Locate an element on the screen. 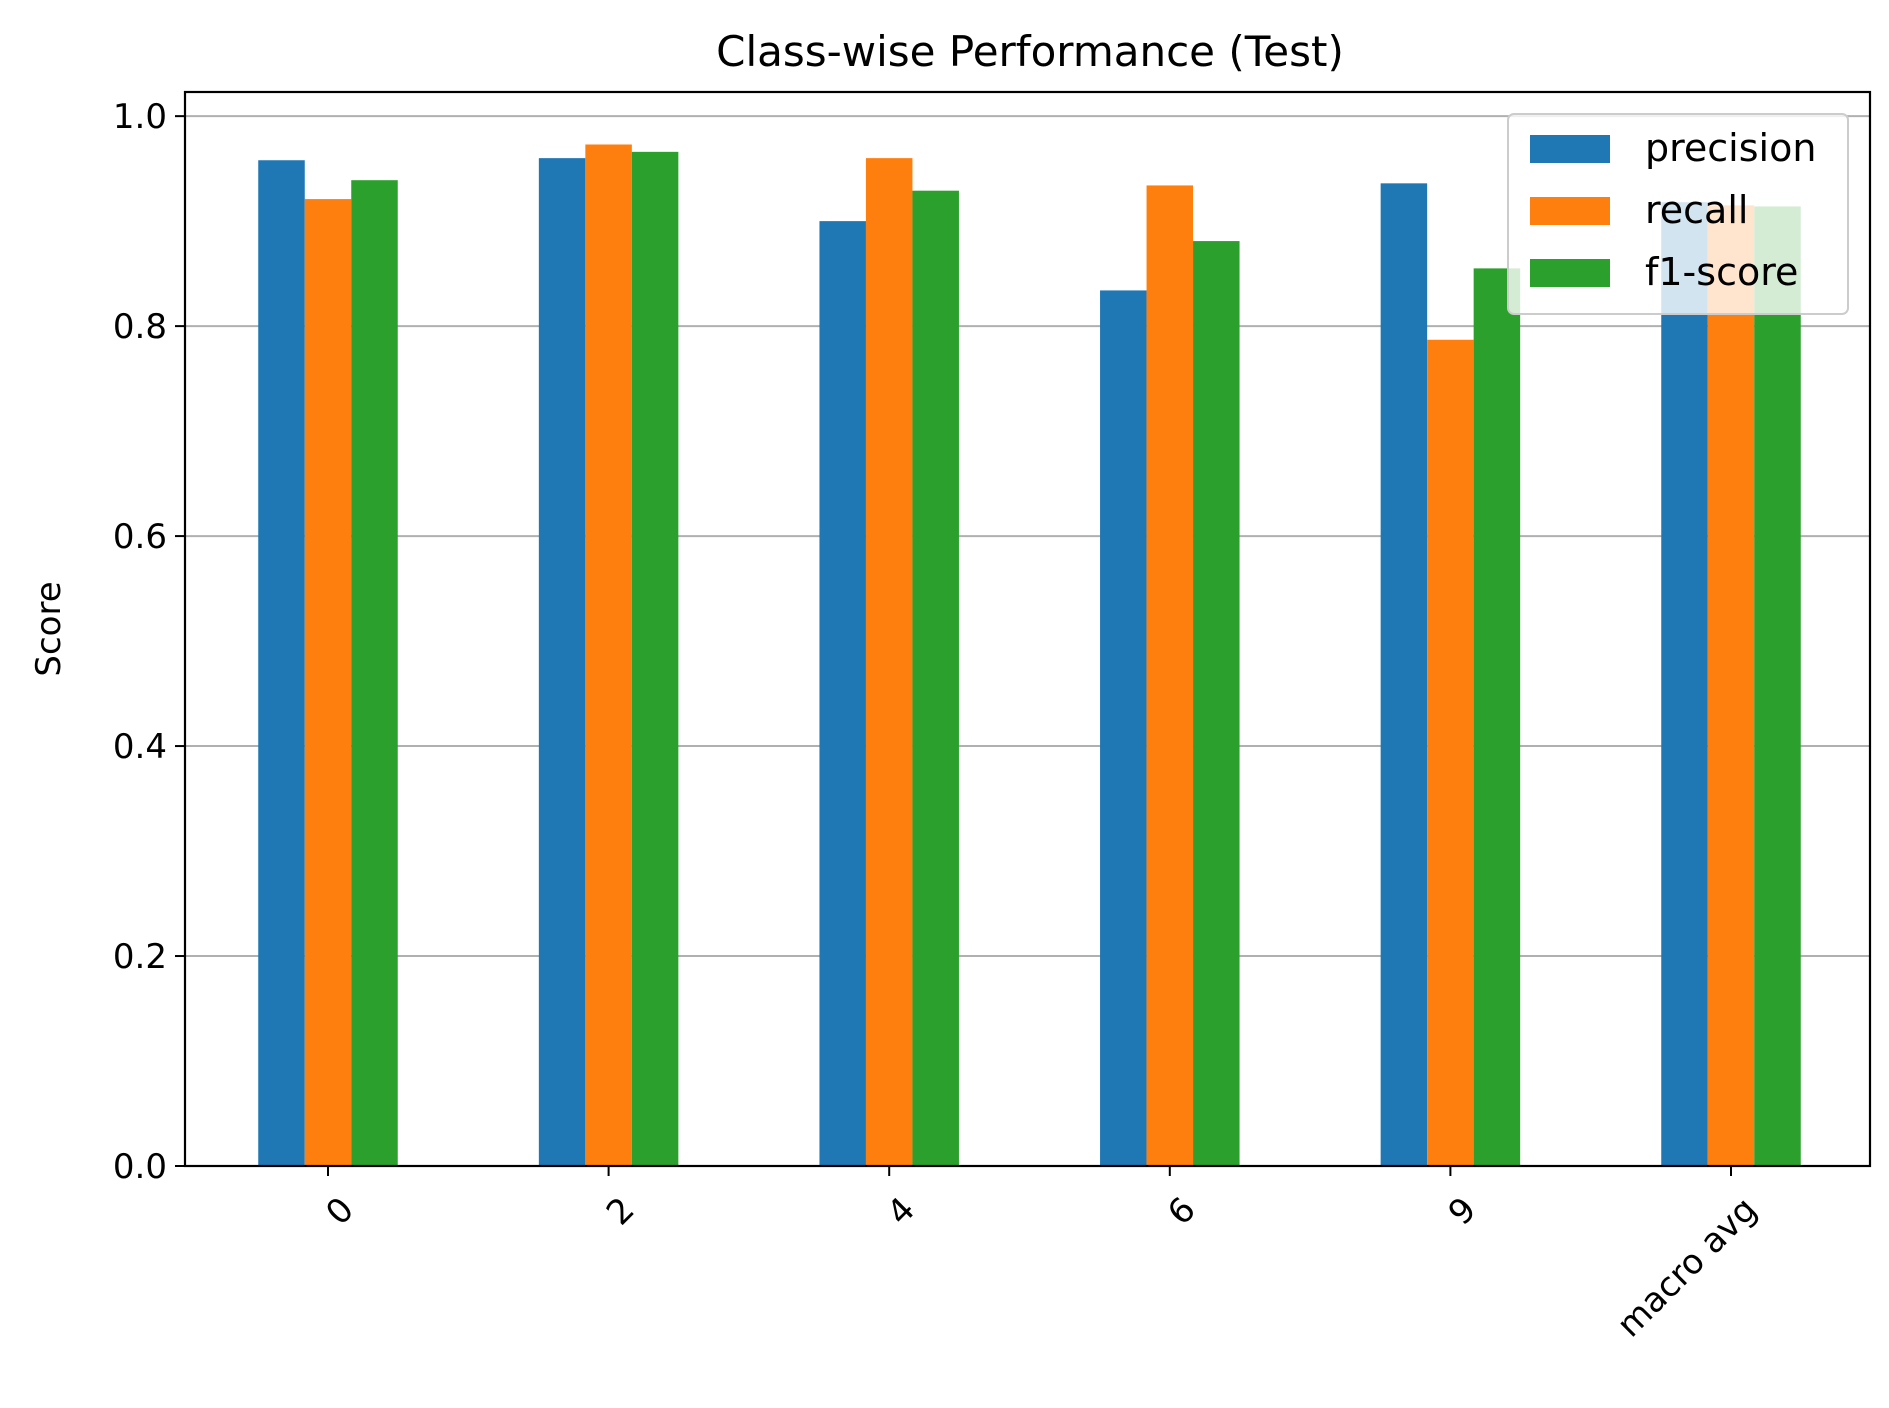 Image resolution: width=1889 pixels, height=1408 pixels. y-axis: 0.0 0.2 0.4 0.6 0.8 1.0 is located at coordinates (149, 642).